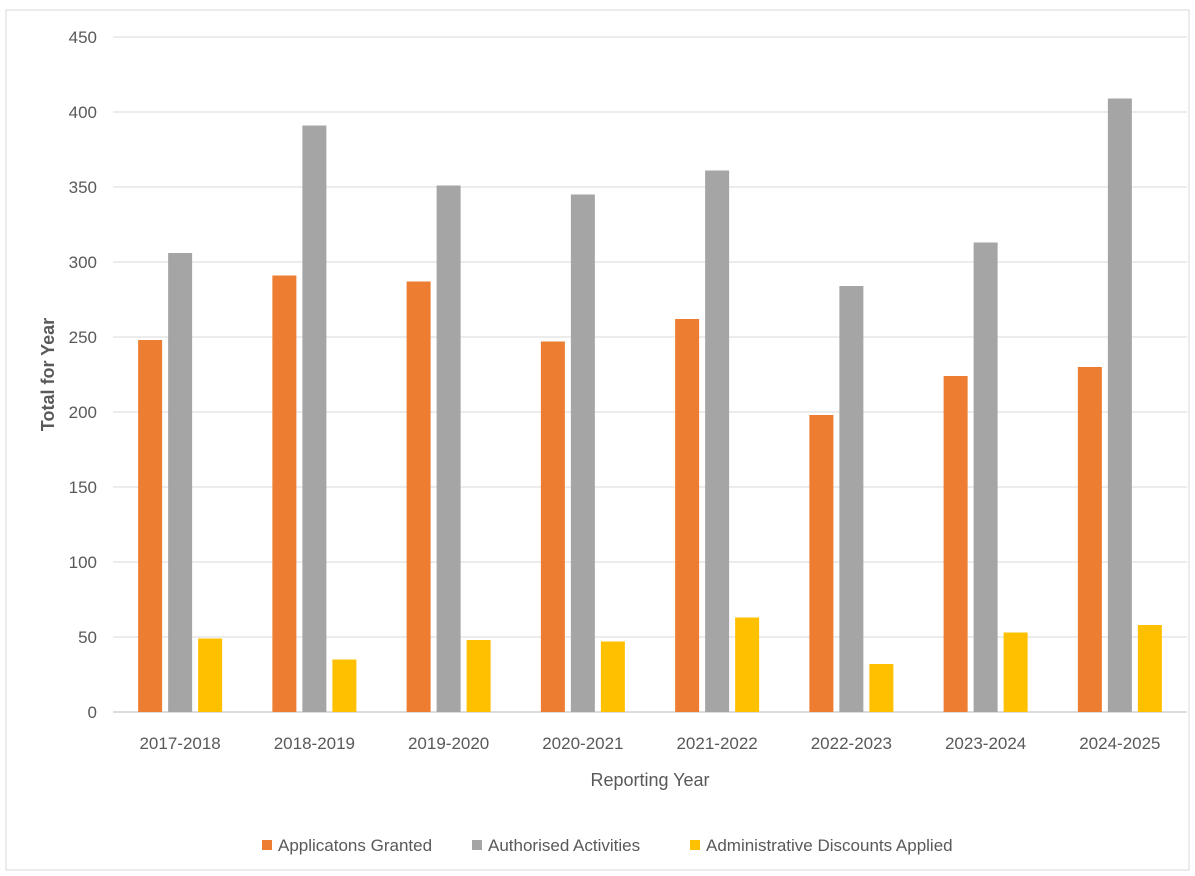 Image resolution: width=1195 pixels, height=876 pixels. I want to click on y-tick-label: 400, so click(83, 112).